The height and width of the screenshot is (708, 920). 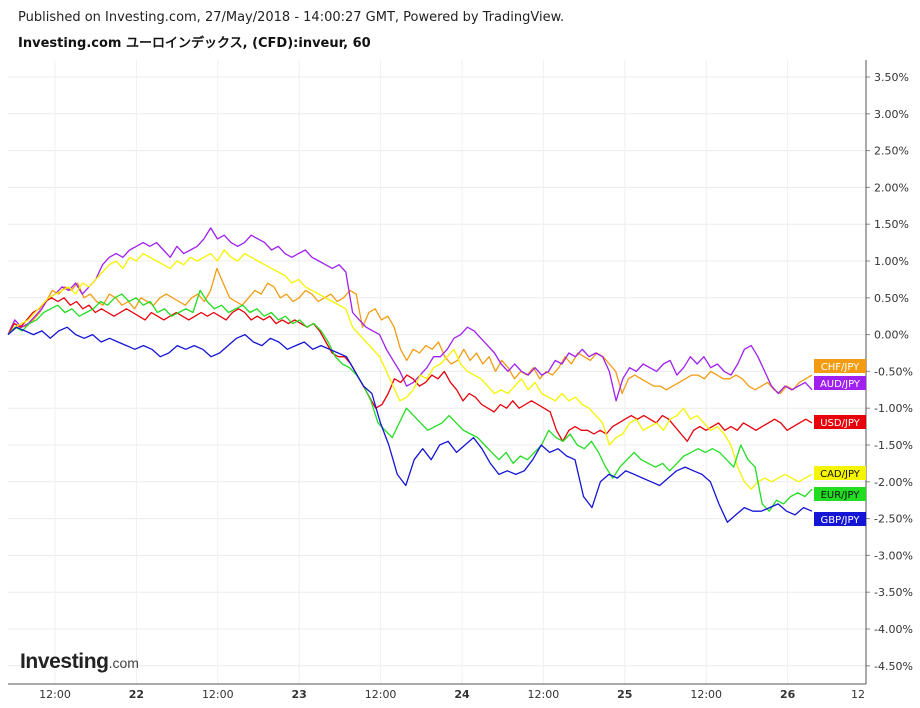 I want to click on y-tick-label: 2.50%, so click(x=891, y=151).